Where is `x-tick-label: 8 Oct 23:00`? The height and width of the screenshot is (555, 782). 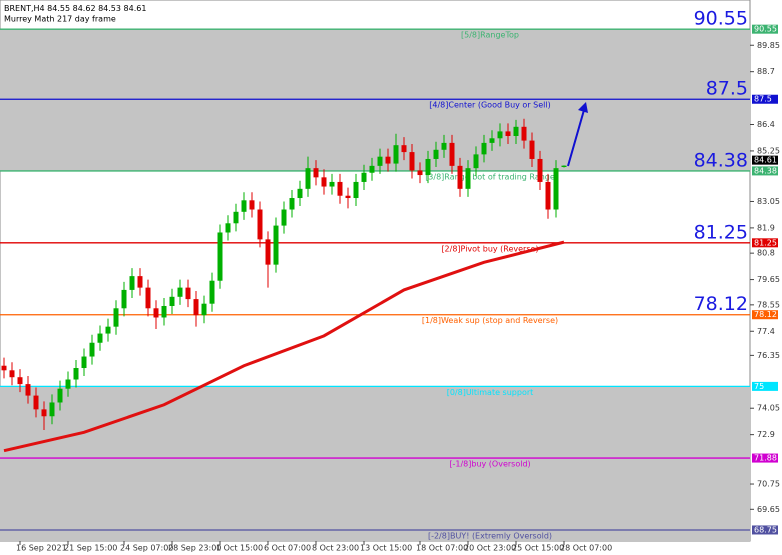 x-tick-label: 8 Oct 23:00 is located at coordinates (335, 548).